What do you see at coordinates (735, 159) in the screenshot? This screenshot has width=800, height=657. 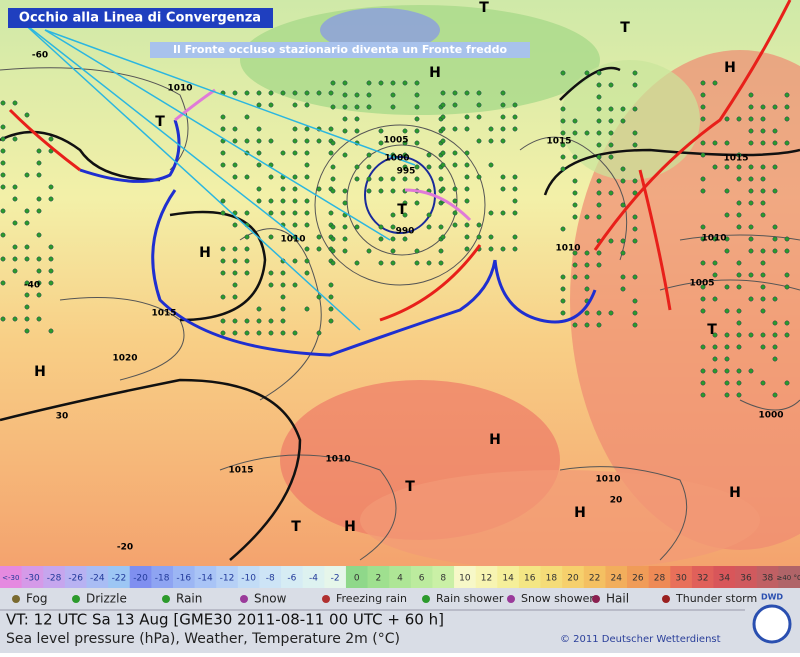 I see `isobar-label: 1015` at bounding box center [735, 159].